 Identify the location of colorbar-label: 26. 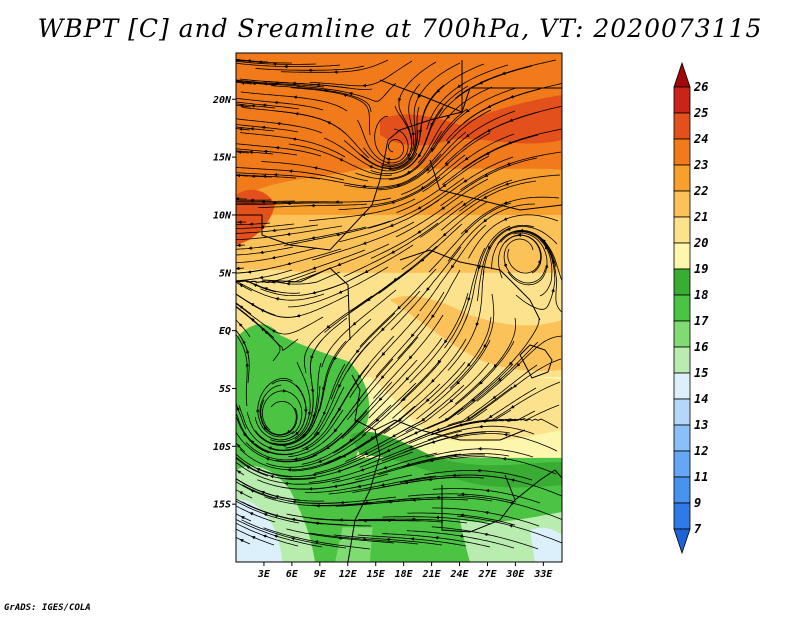
(700, 87).